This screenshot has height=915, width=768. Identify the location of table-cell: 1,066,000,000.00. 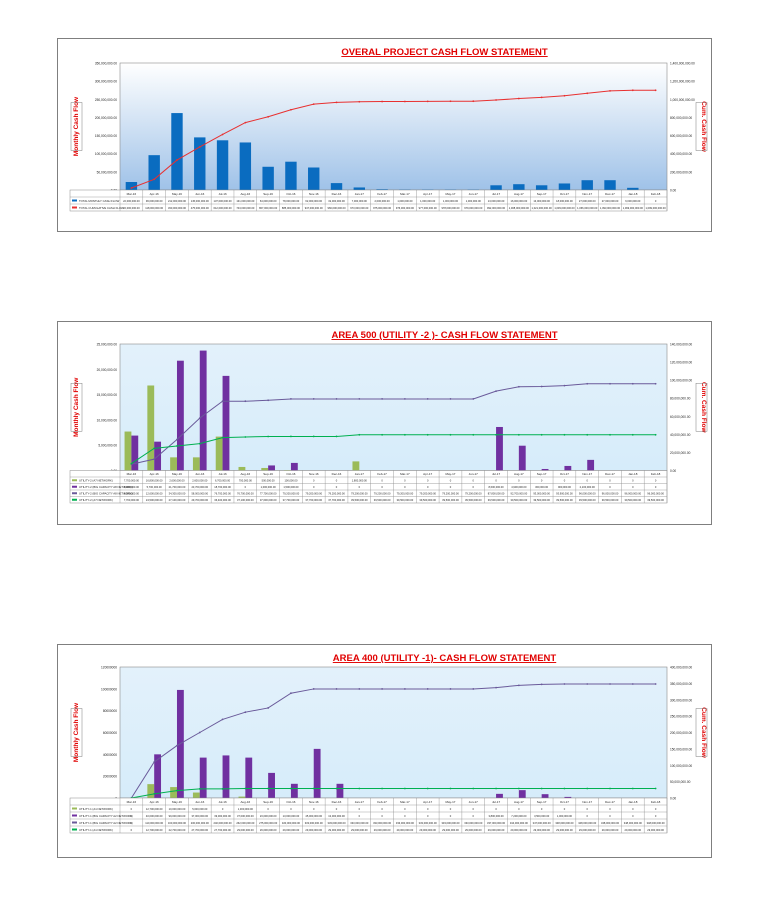
(587, 208).